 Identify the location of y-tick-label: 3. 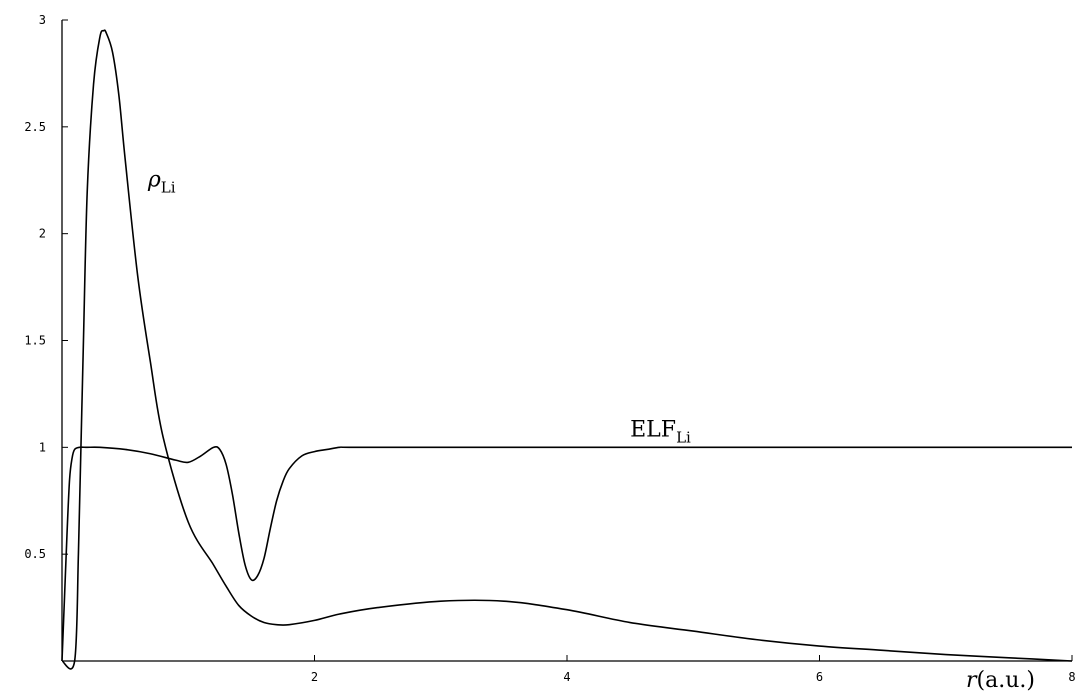
(42, 20).